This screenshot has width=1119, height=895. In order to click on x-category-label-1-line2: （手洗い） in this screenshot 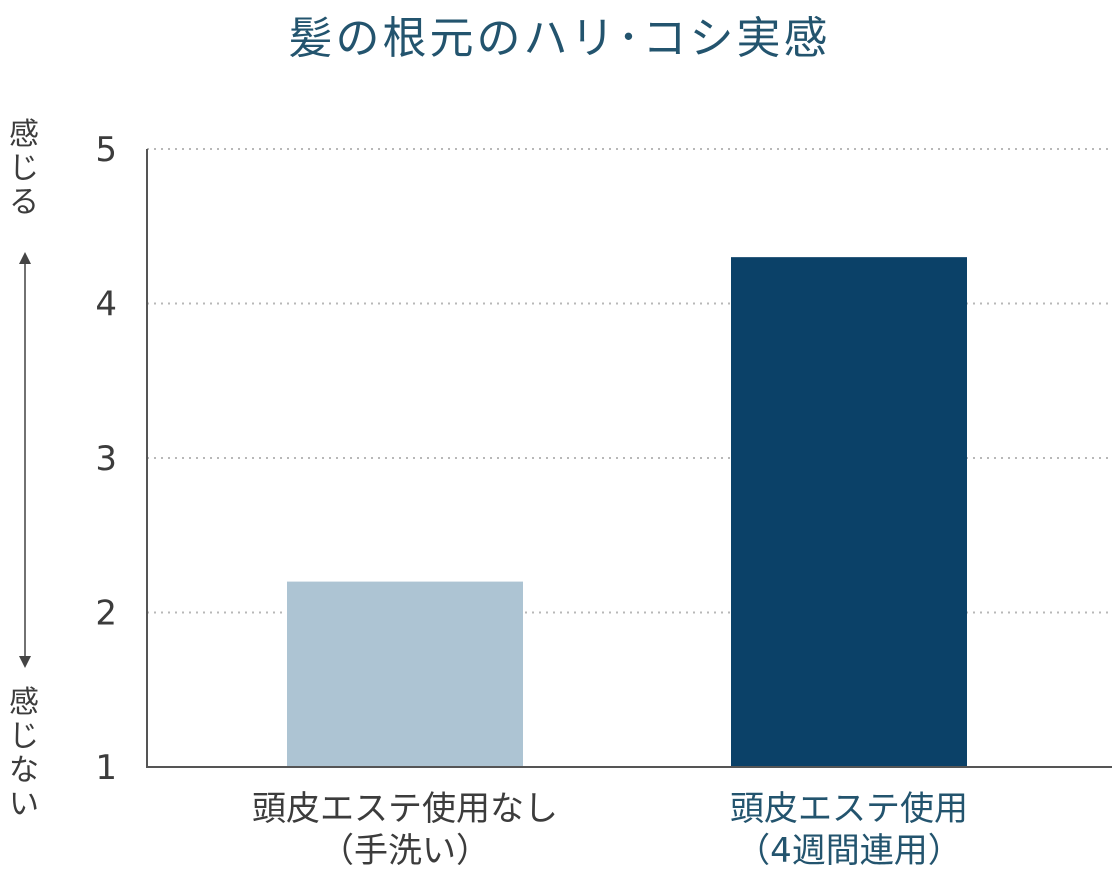, I will do `click(405, 851)`.